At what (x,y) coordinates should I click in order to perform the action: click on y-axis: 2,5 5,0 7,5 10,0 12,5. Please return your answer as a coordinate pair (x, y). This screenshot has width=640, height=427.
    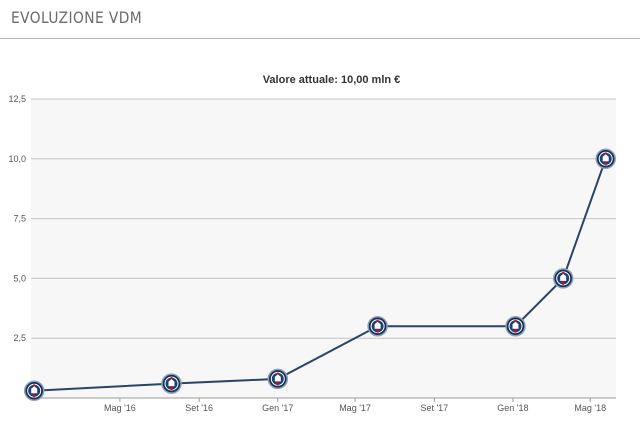
    Looking at the image, I should click on (17, 218).